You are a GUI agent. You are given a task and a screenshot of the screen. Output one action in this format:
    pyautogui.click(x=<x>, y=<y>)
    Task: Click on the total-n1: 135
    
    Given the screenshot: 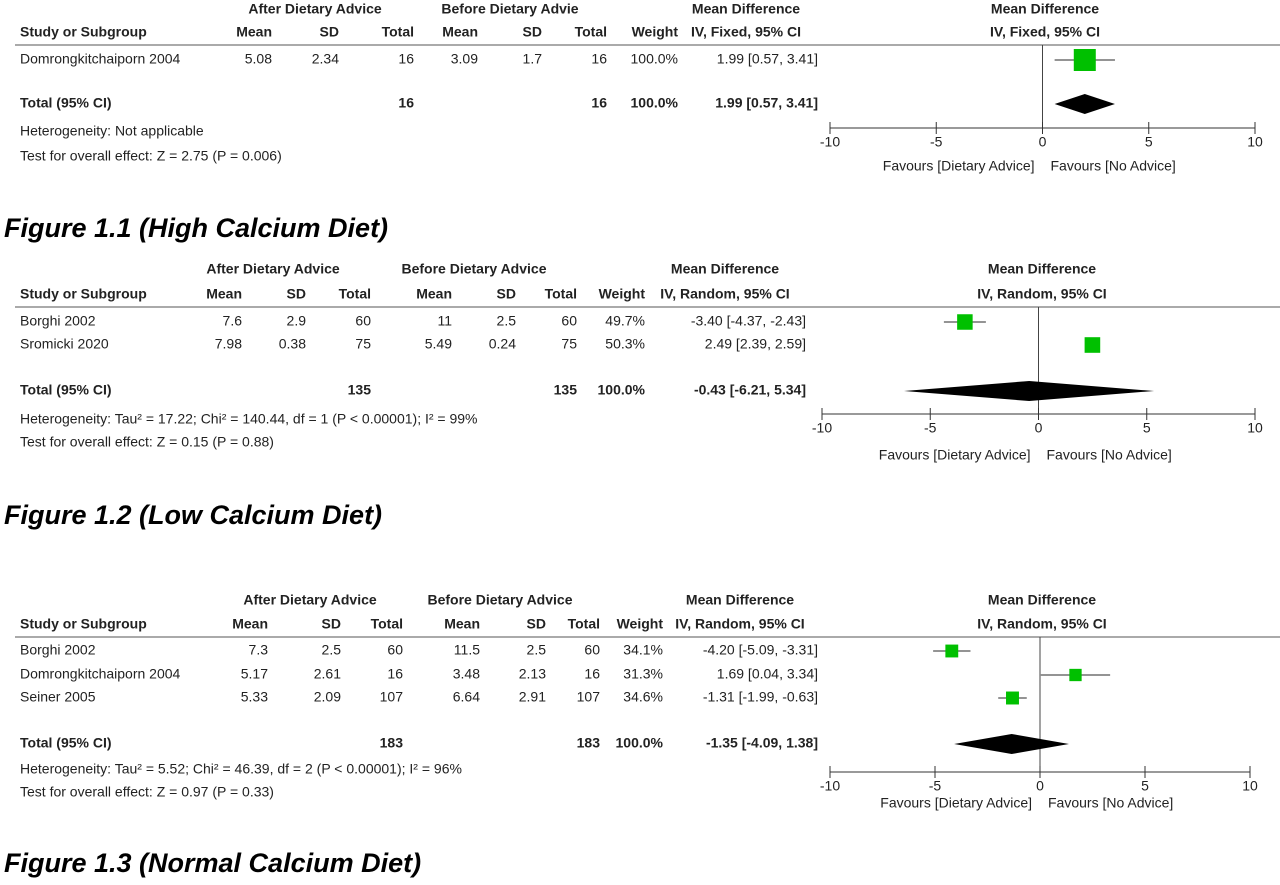 What is the action you would take?
    pyautogui.click(x=360, y=390)
    